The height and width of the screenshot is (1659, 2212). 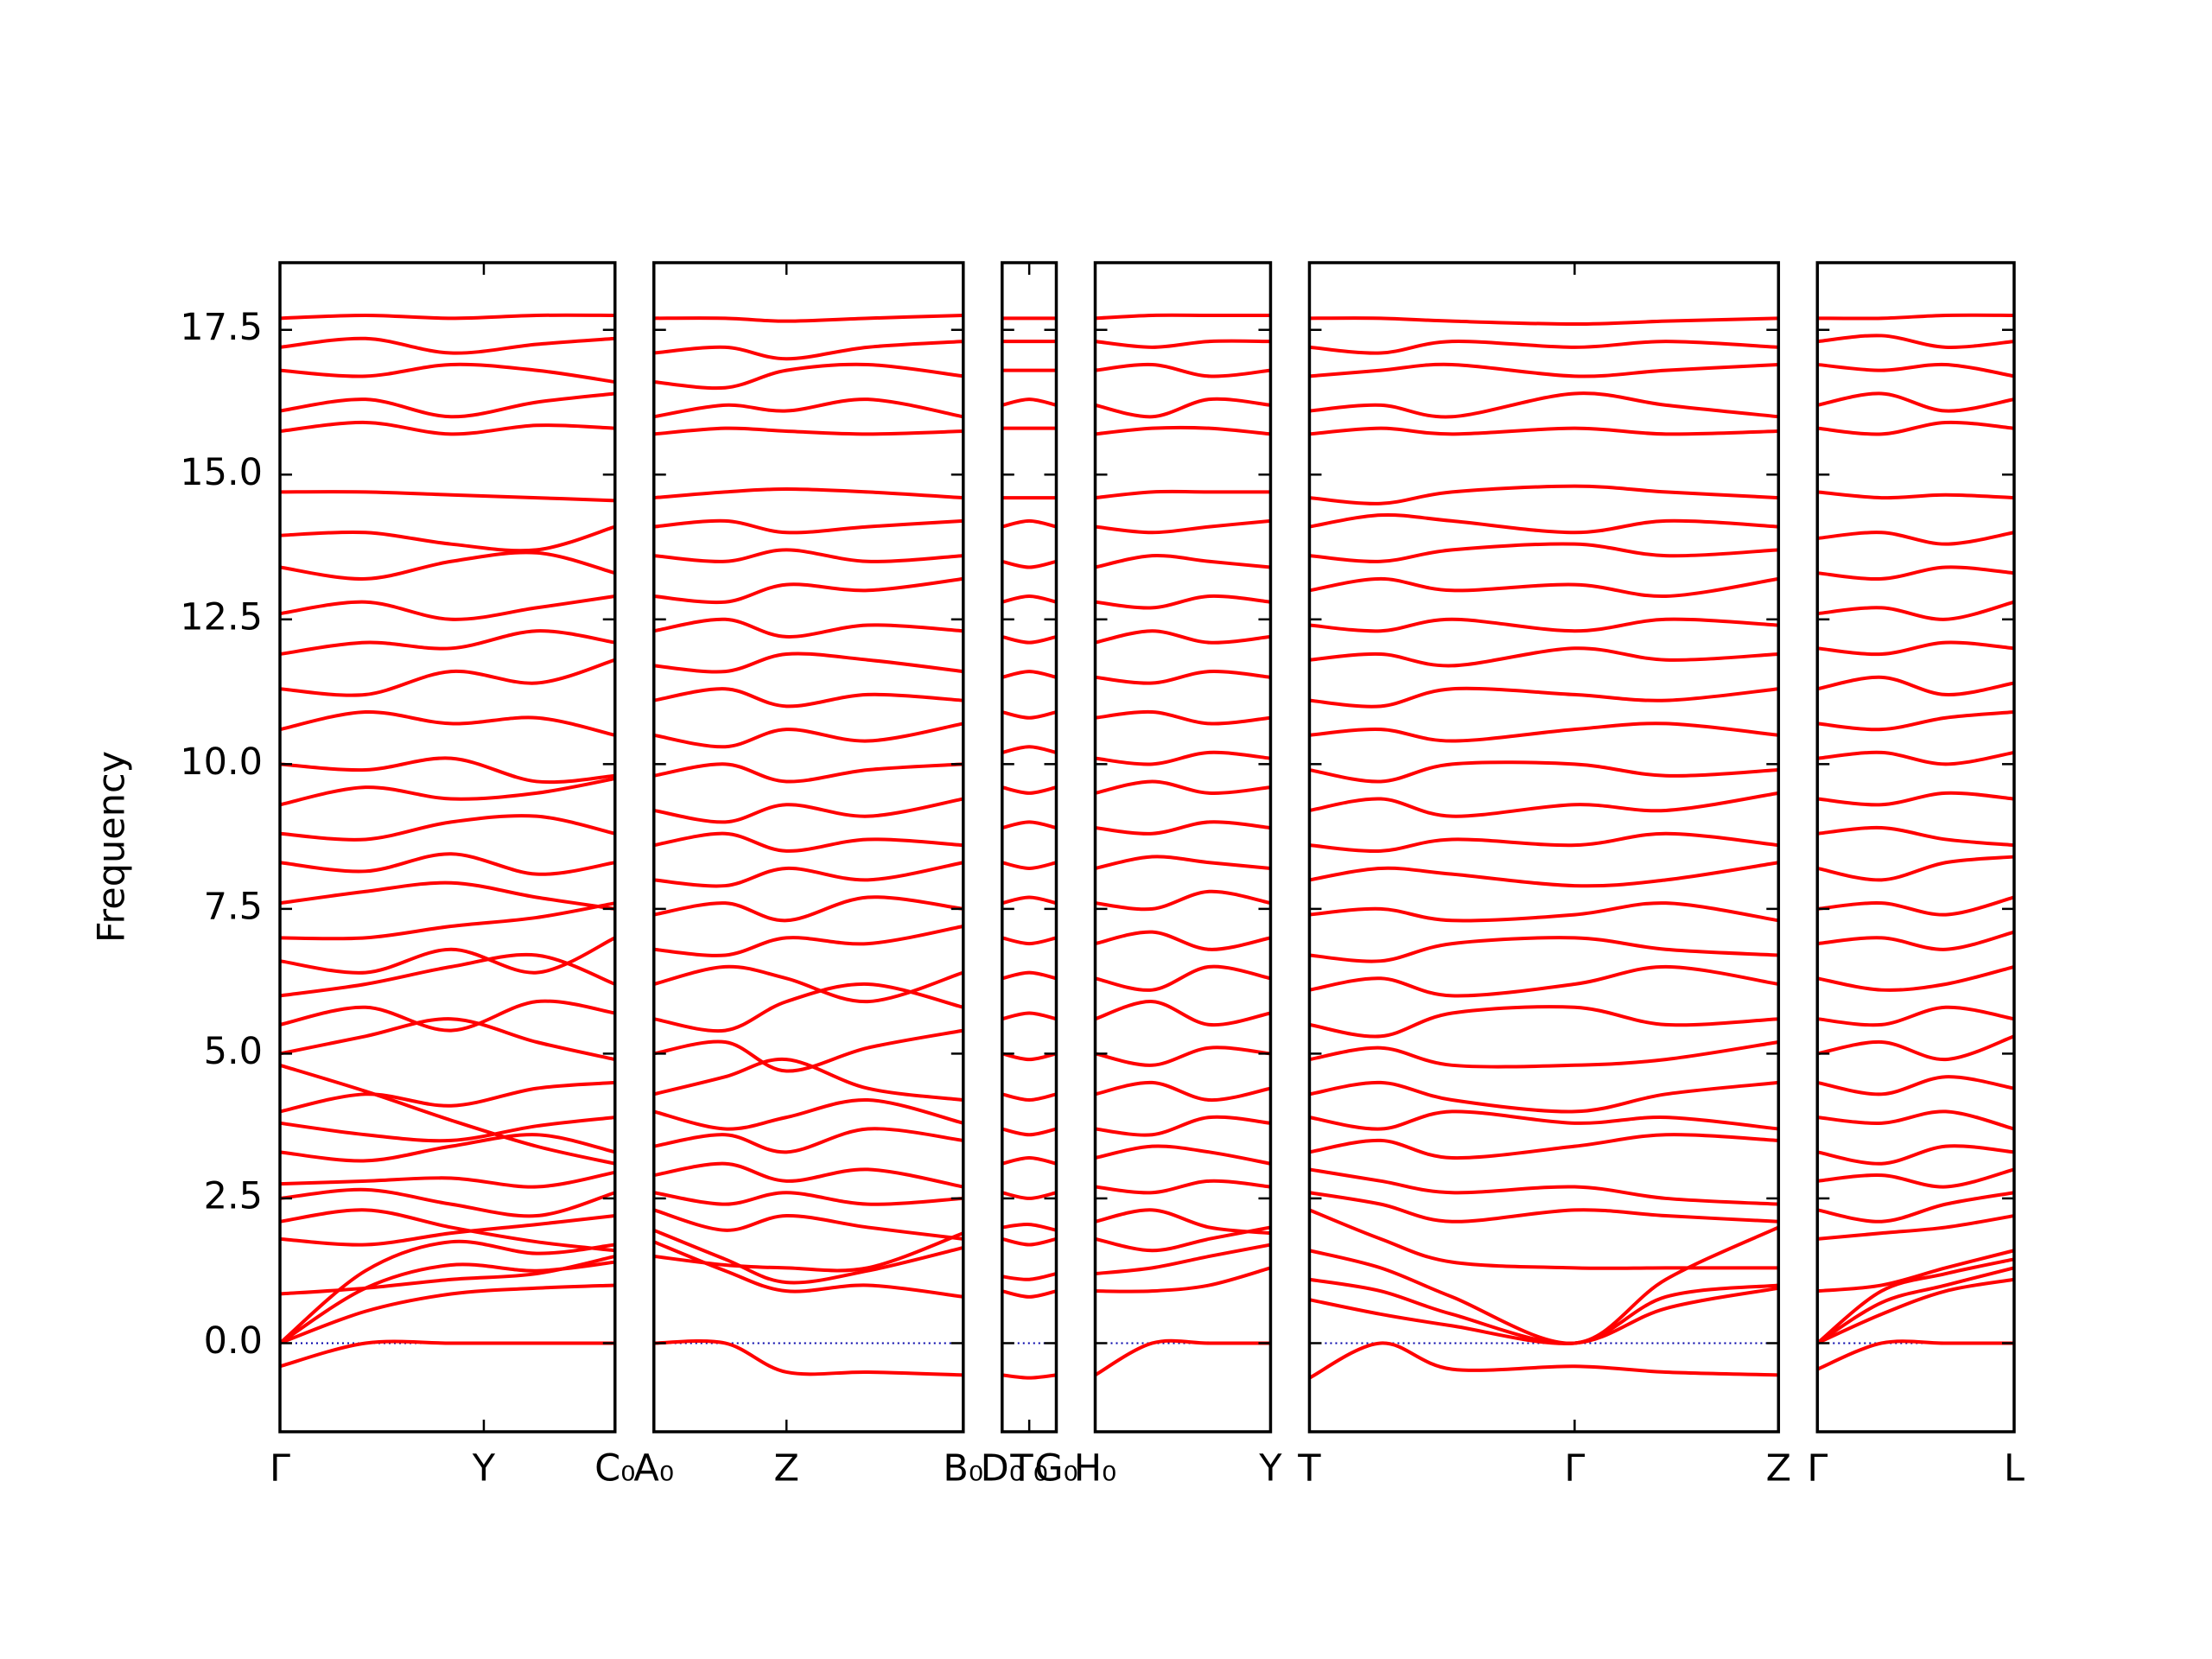 What do you see at coordinates (963, 1469) in the screenshot?
I see `x-tick-label: B₀` at bounding box center [963, 1469].